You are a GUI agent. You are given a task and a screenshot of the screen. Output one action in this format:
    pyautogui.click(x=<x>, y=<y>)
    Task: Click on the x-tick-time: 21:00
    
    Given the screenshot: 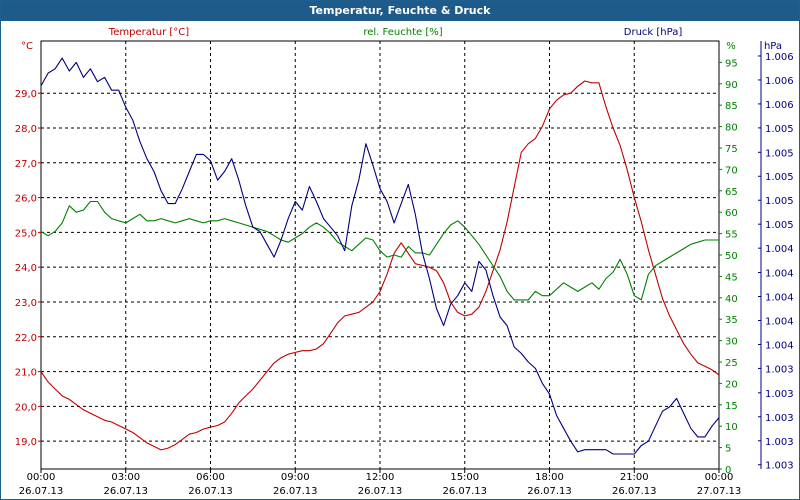 What is the action you would take?
    pyautogui.click(x=634, y=477)
    